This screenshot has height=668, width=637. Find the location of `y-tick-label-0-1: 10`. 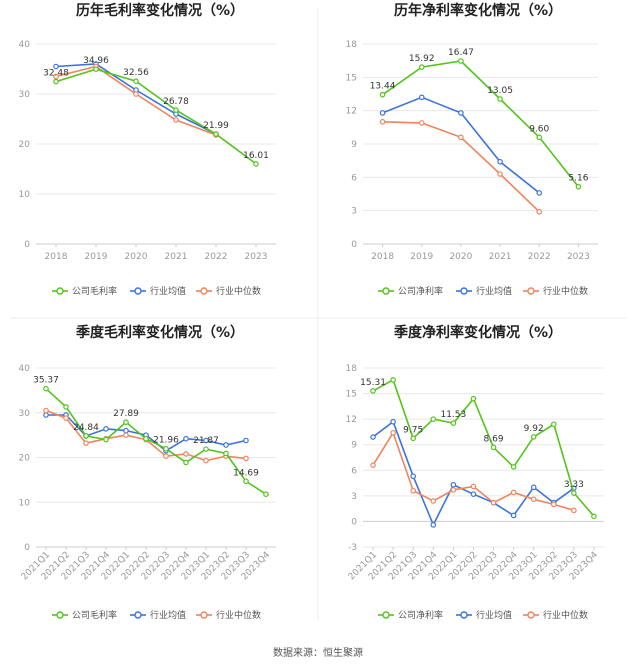

y-tick-label-0-1: 10 is located at coordinates (25, 195).